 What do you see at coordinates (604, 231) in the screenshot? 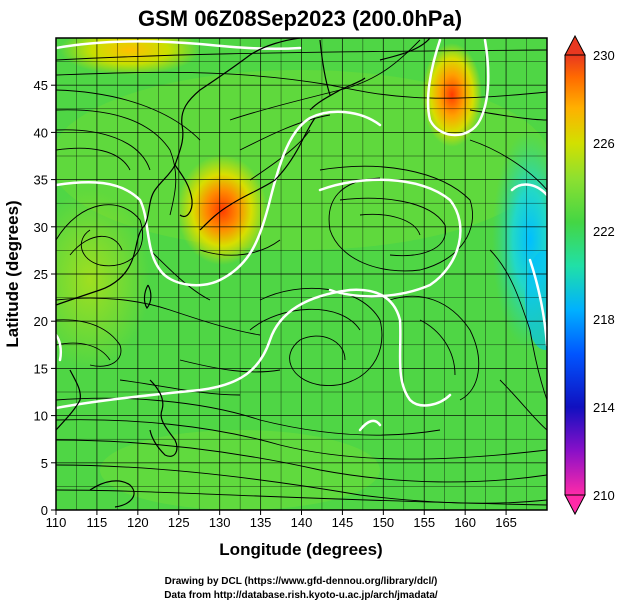
I see `colorbar-tick-label: 222` at bounding box center [604, 231].